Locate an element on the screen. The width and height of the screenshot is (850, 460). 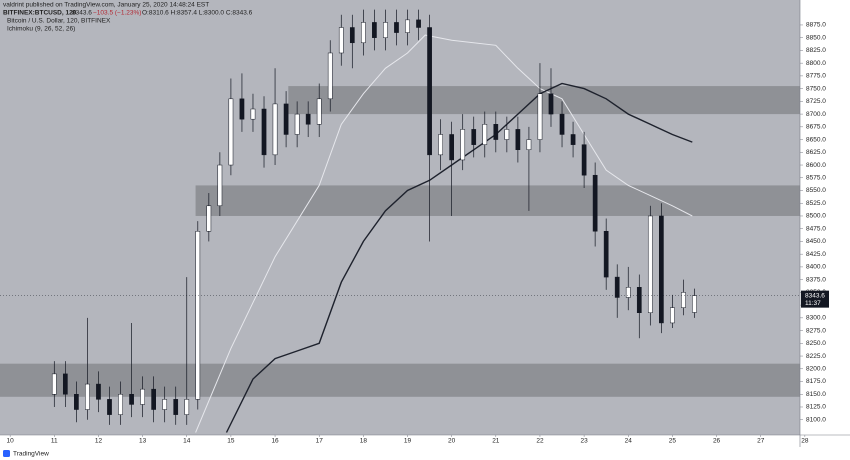
y-tick-label: 8125.0 is located at coordinates (816, 407).